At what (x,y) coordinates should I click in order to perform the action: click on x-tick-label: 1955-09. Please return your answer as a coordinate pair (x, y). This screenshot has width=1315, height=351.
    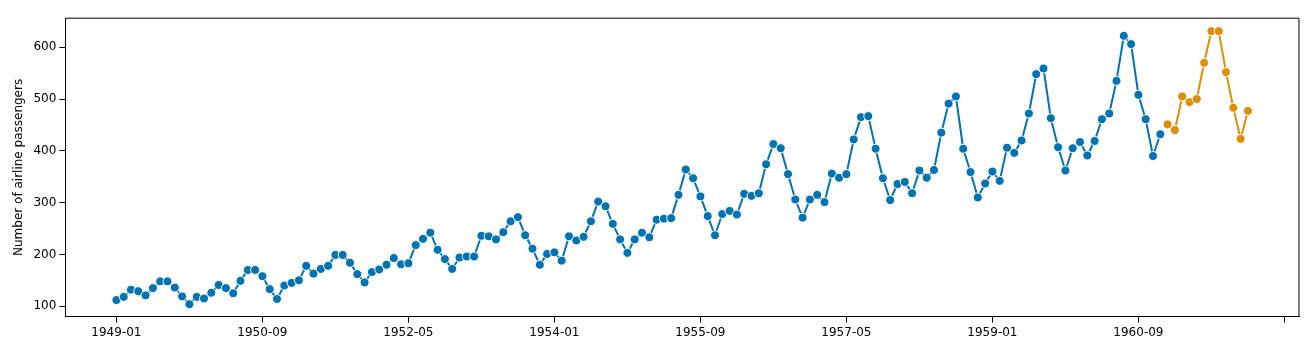
    Looking at the image, I should click on (700, 331).